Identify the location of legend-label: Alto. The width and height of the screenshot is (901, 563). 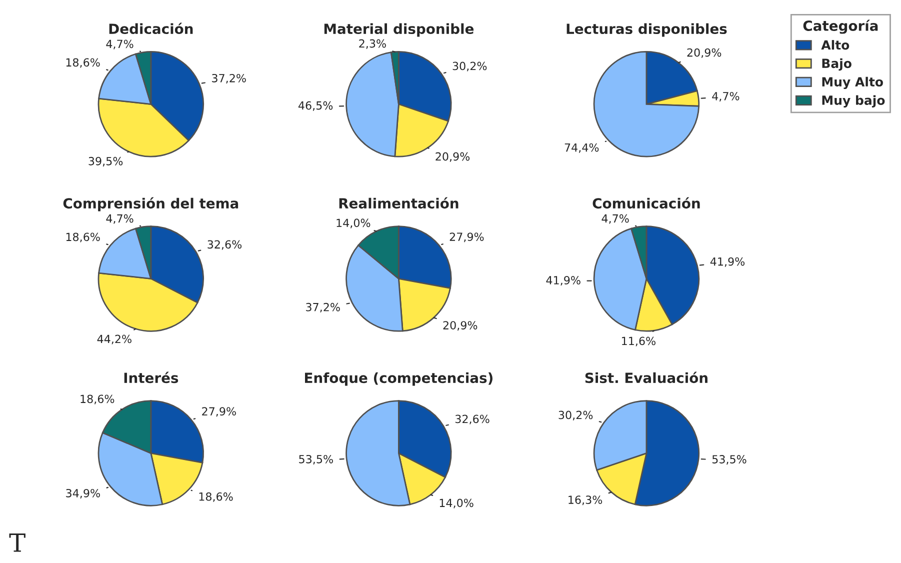
(835, 45).